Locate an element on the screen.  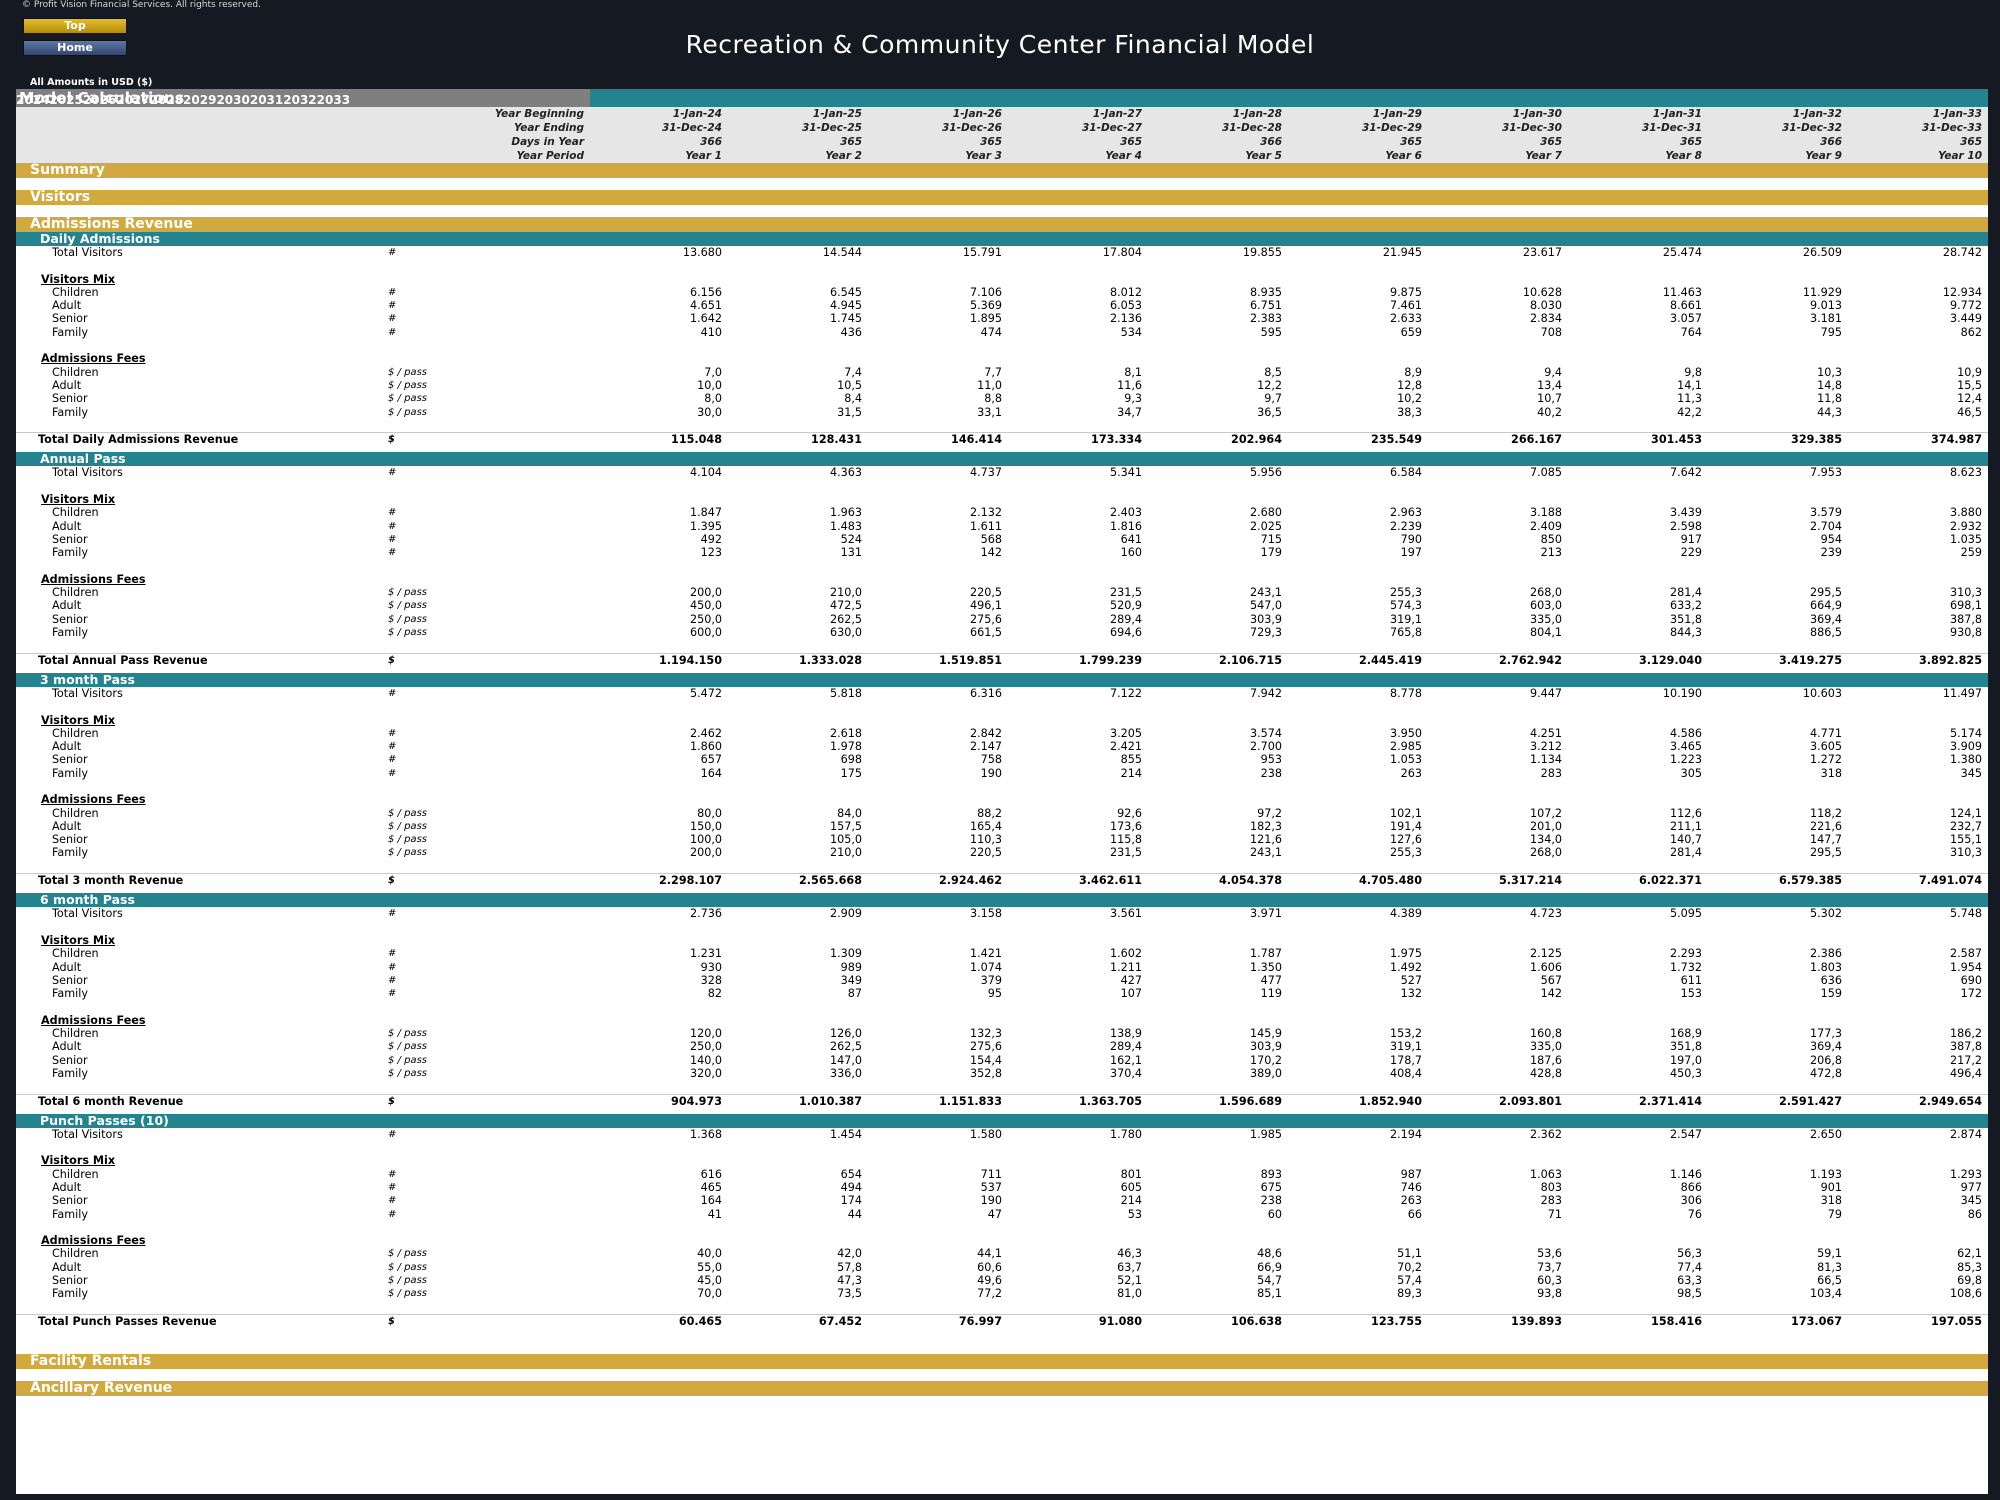
cell-2032: 221,6 is located at coordinates (1825, 826).